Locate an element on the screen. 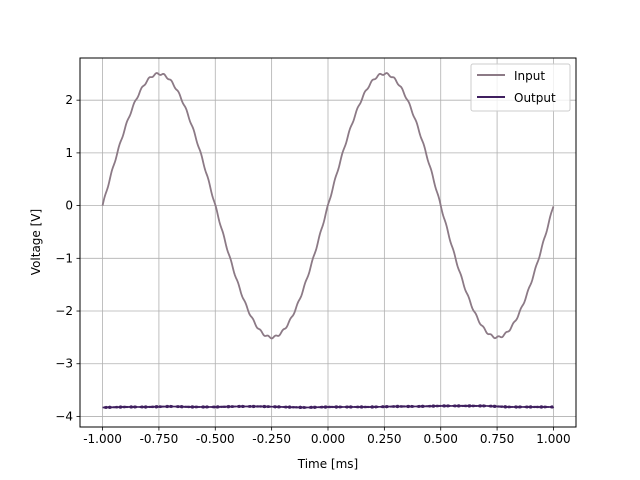  legend-label-output: Output is located at coordinates (535, 98).